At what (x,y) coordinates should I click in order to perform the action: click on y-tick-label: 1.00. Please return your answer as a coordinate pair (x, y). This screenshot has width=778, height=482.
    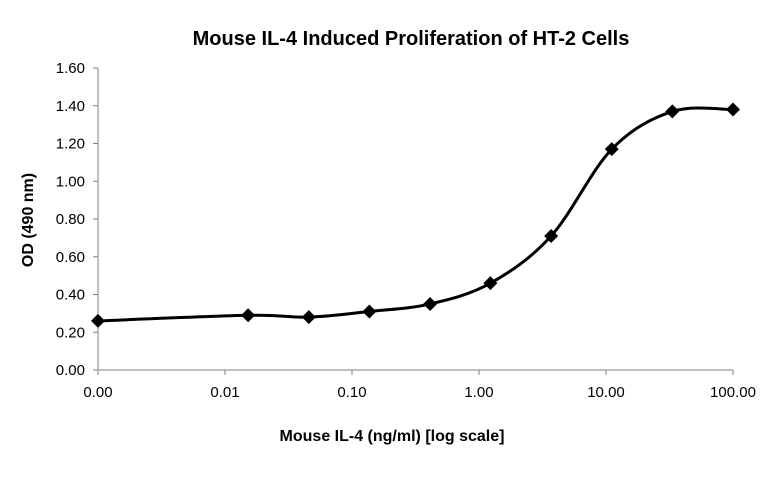
    Looking at the image, I should click on (70, 181).